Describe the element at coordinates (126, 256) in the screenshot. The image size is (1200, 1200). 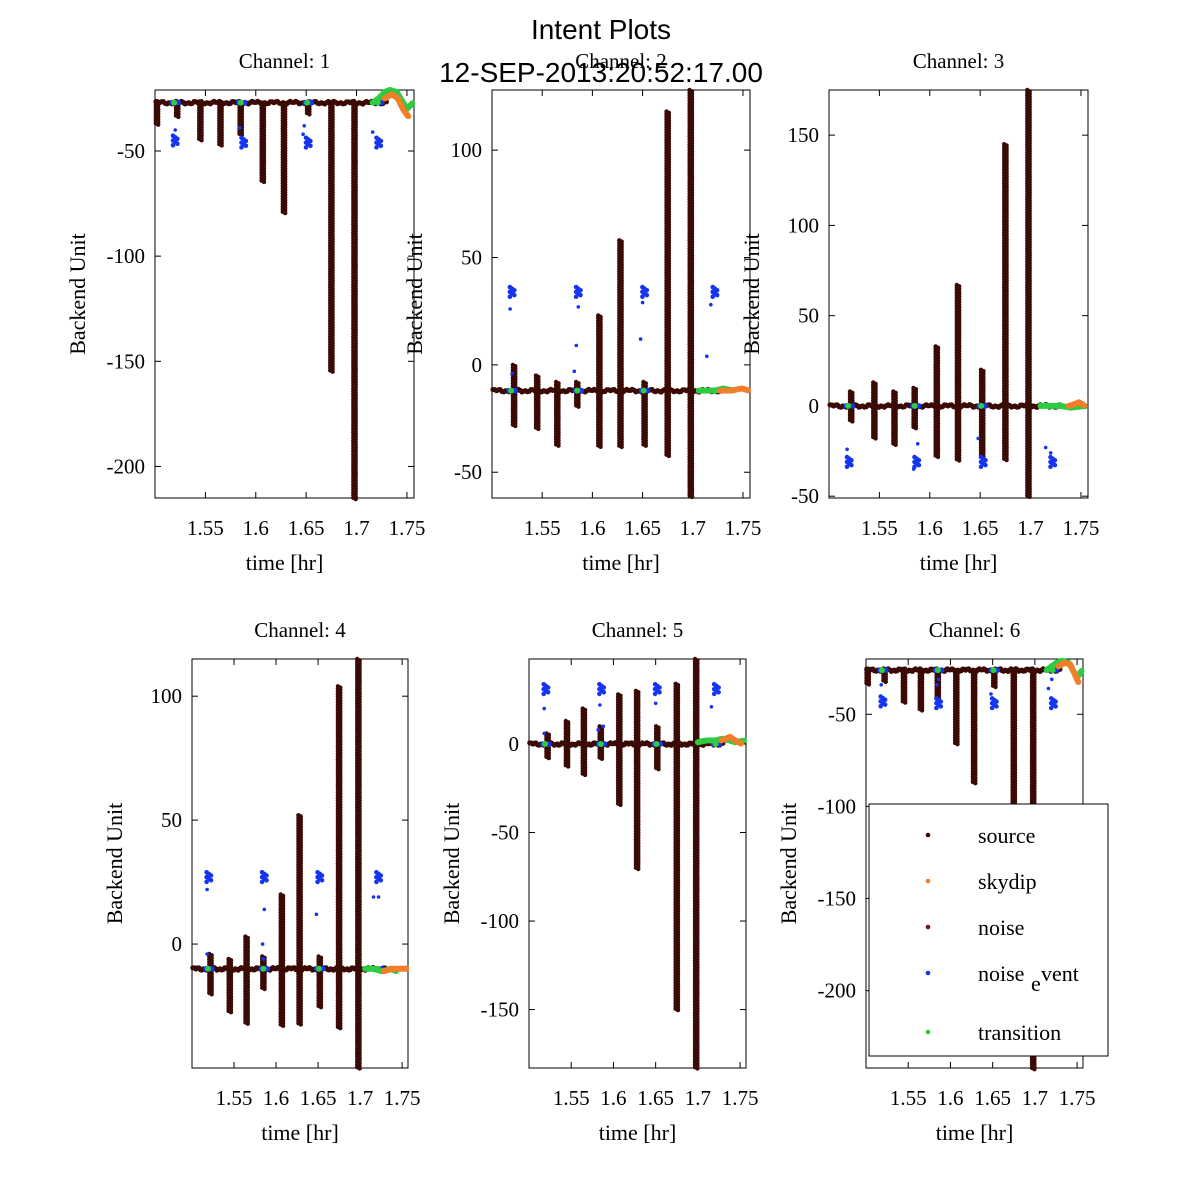
I see `y-tick-label: -100` at that location.